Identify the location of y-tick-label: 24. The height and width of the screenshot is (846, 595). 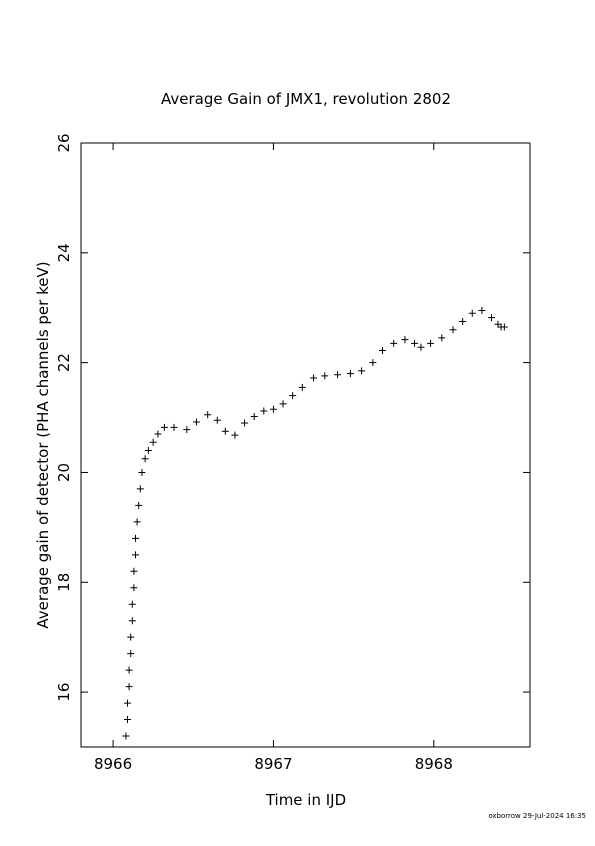
(64, 252).